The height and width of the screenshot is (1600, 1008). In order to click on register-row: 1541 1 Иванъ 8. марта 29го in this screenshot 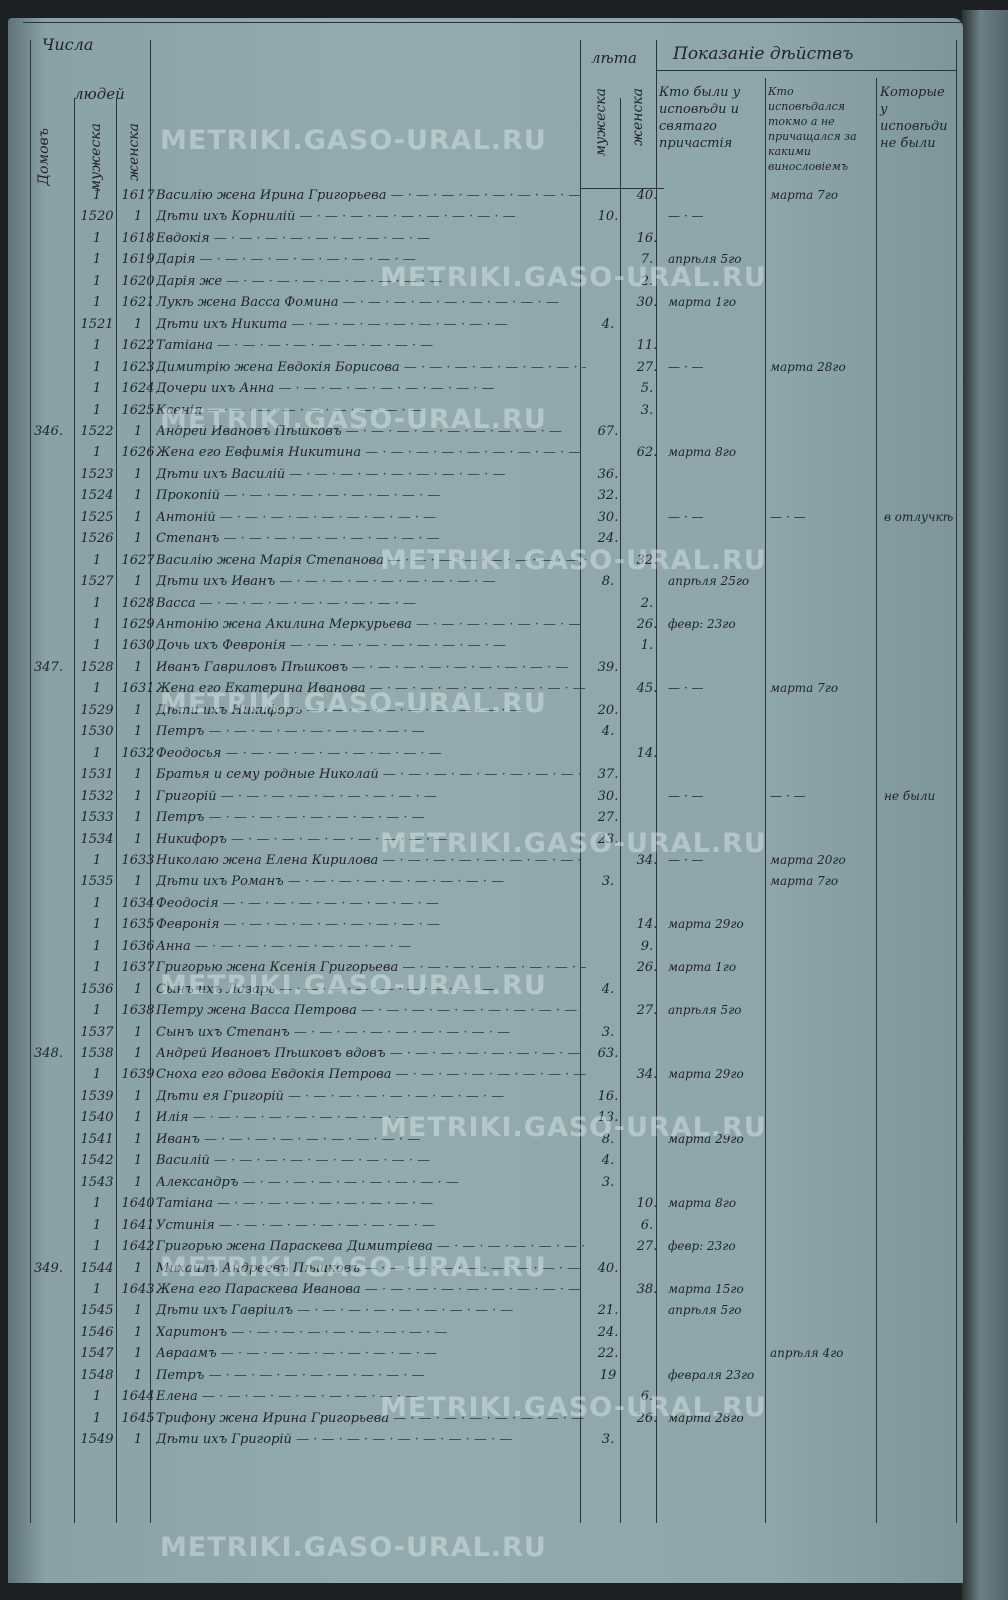, I will do `click(485, 1139)`.